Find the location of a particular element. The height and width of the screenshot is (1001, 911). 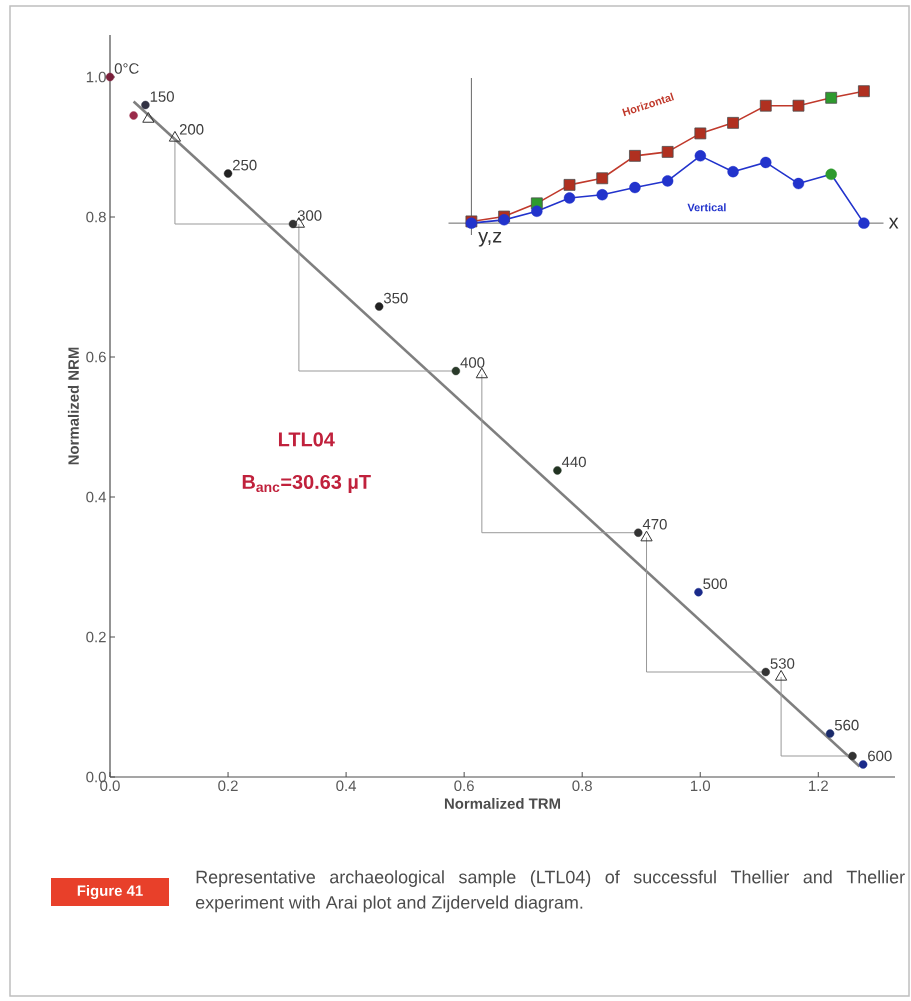

y-tick-label: 0.6 is located at coordinates (96, 357).